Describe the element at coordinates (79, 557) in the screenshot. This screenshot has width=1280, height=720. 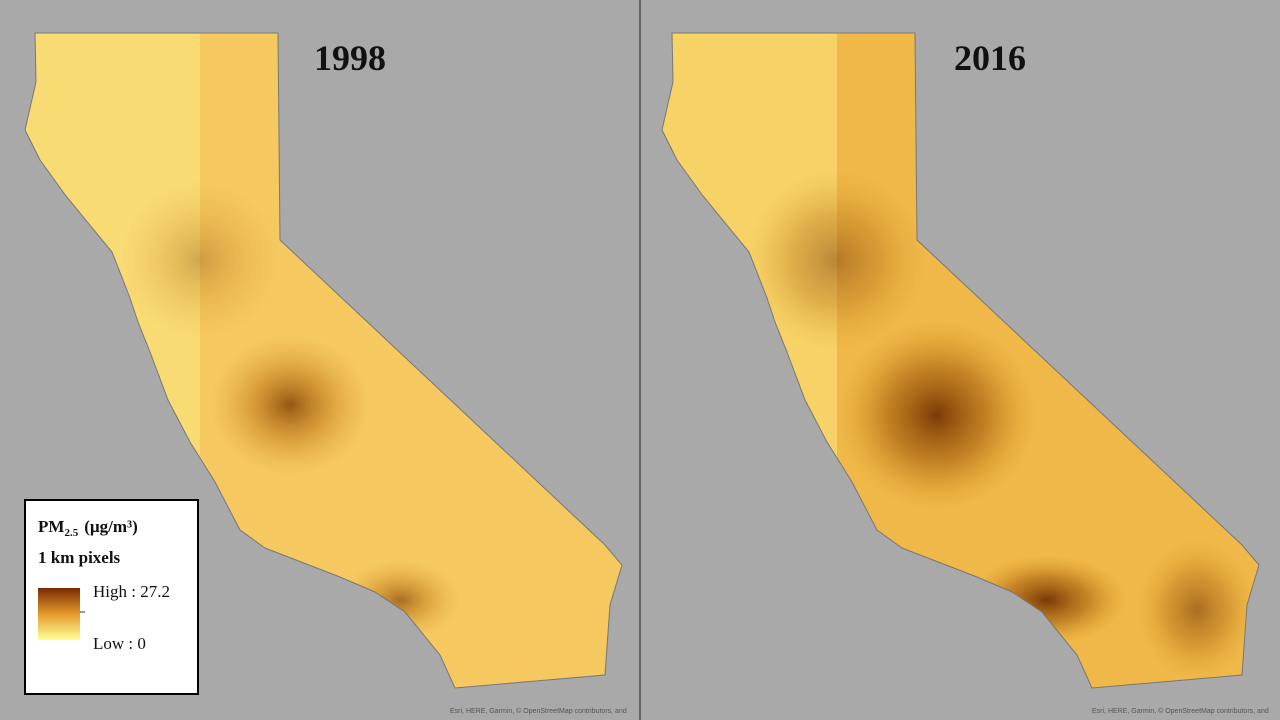
I see `legend-subtitle: 1 km pixels` at that location.